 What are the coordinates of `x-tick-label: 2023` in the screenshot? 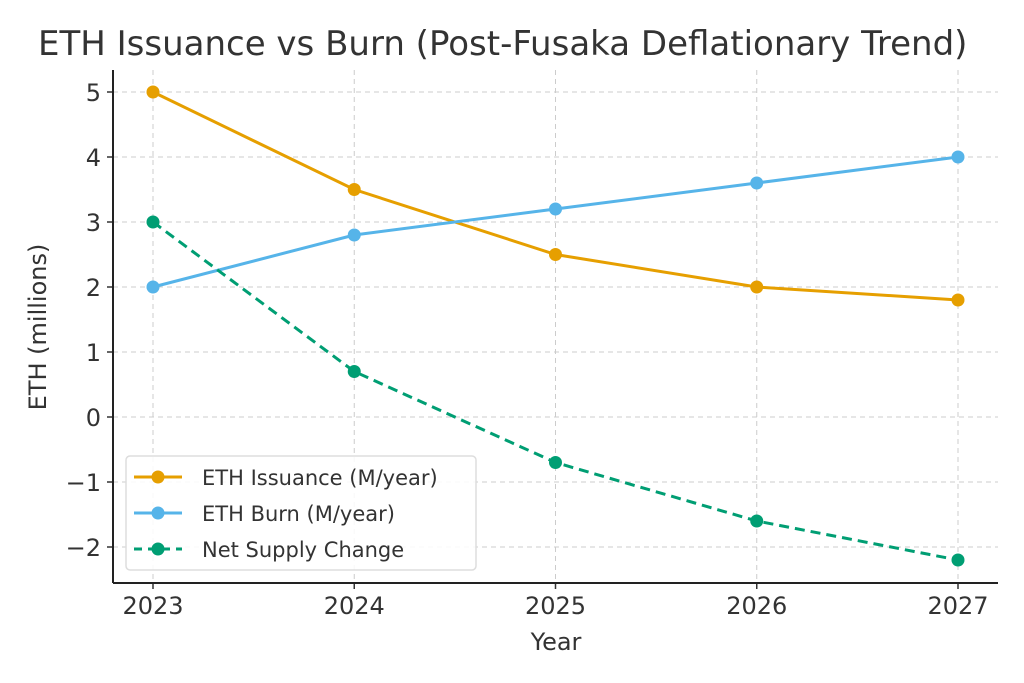 It's located at (152, 606).